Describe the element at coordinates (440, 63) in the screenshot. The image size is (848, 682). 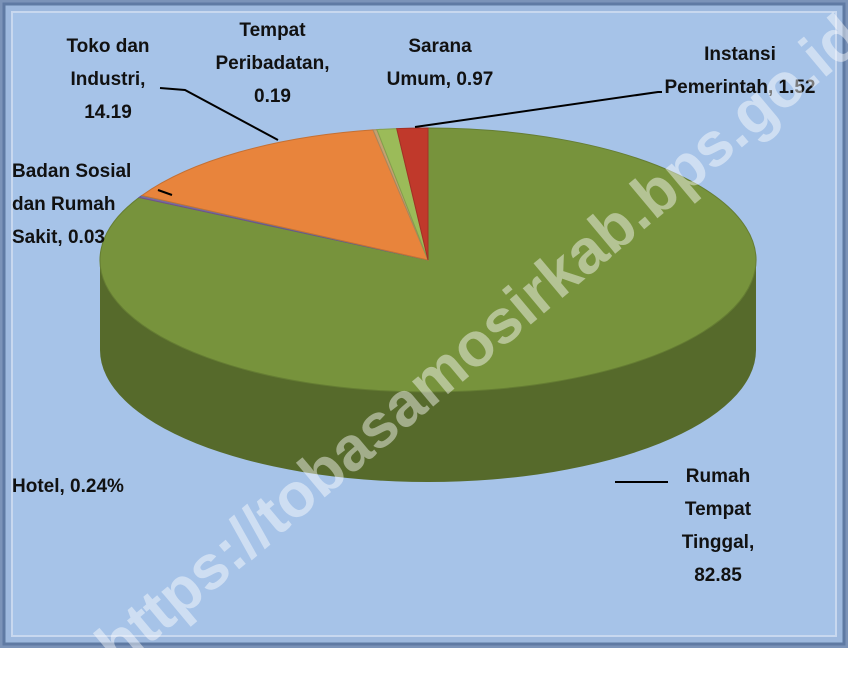
I see `label: Sarana Umum, 0.97` at that location.